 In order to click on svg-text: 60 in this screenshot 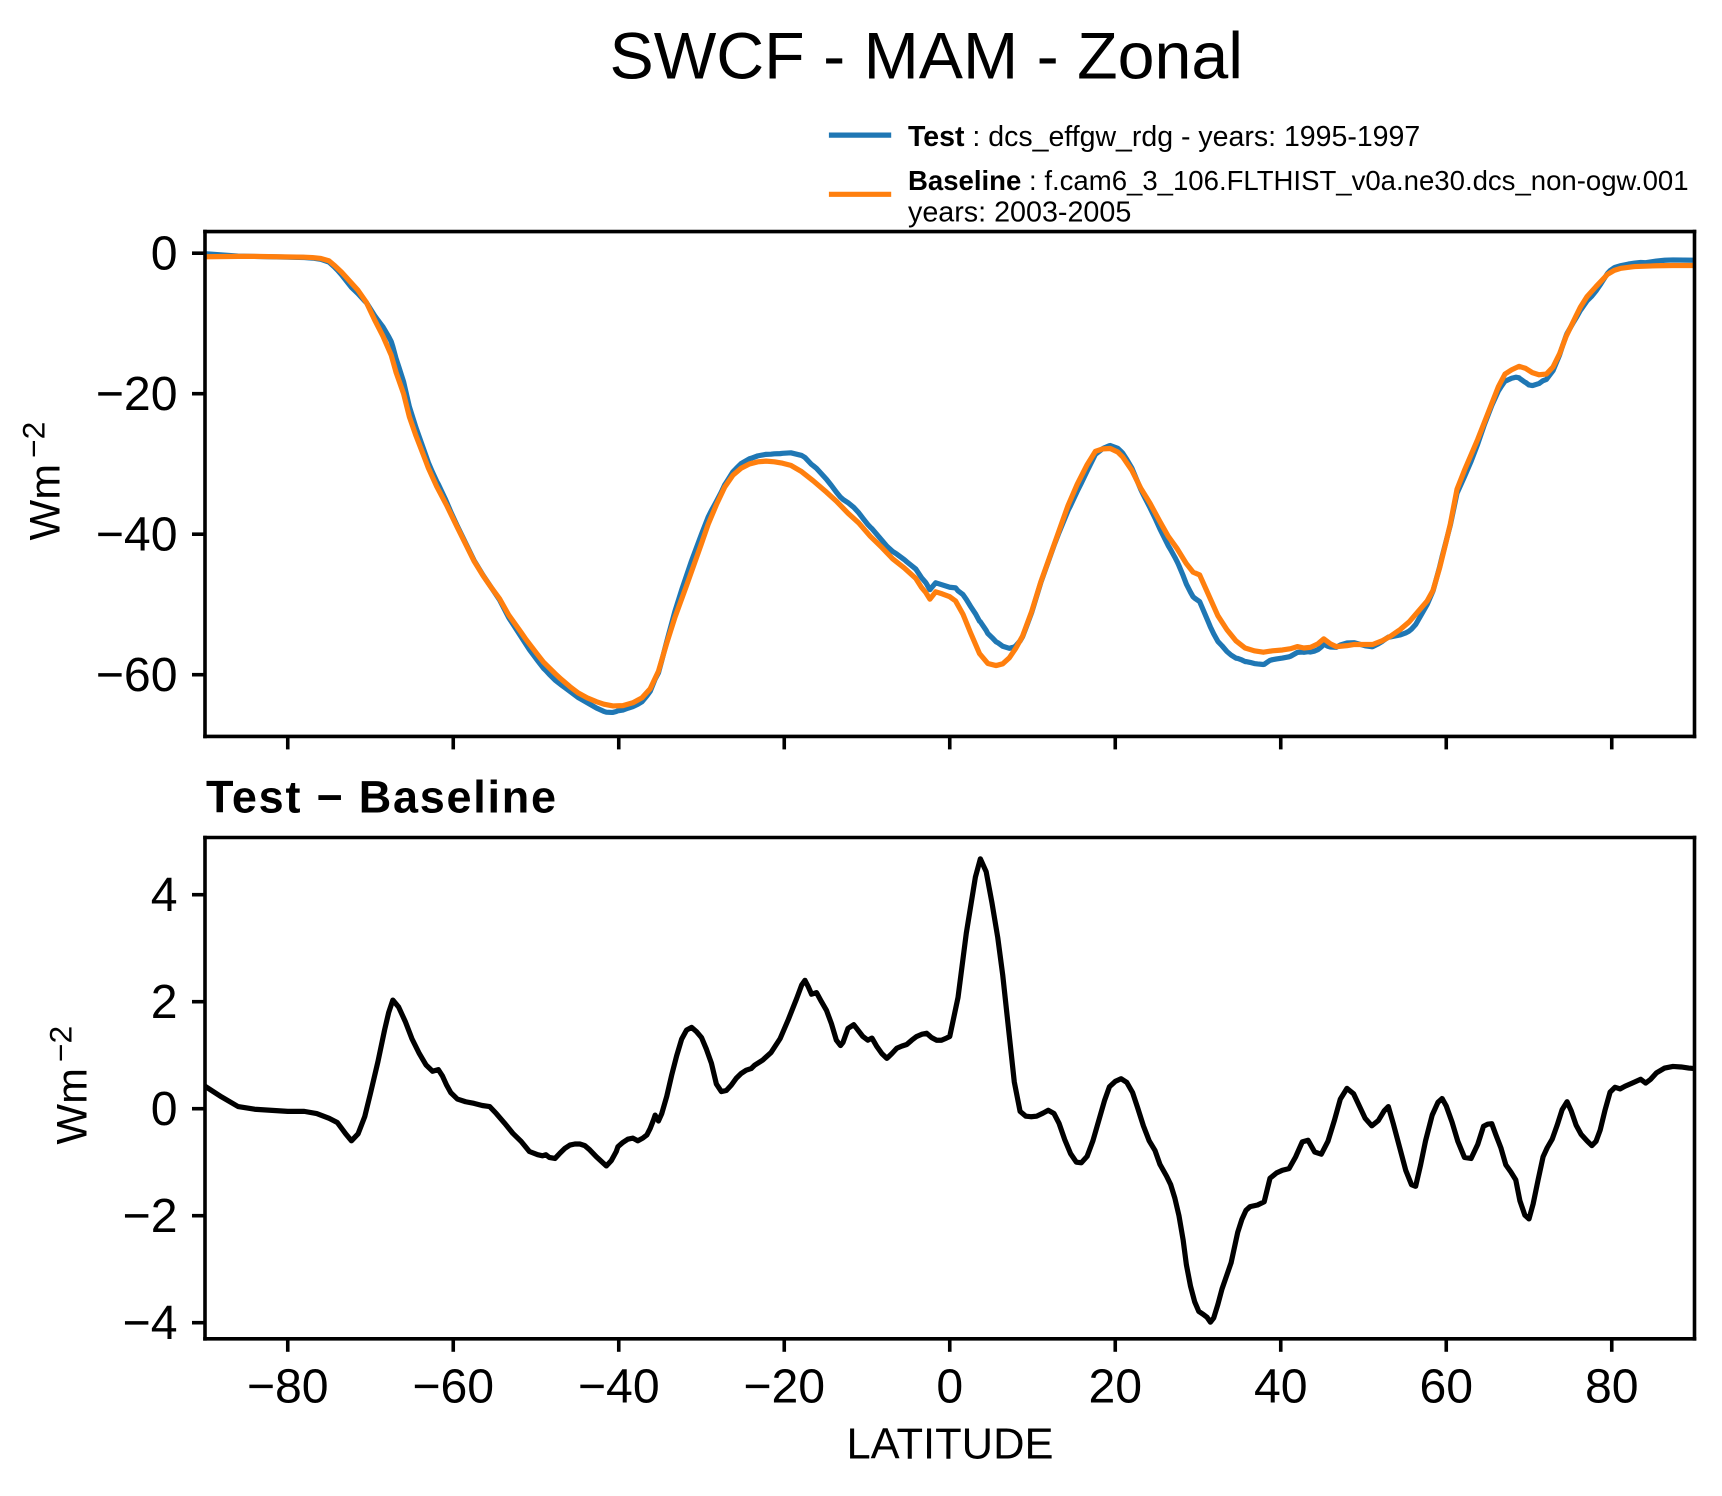, I will do `click(1446, 1387)`.